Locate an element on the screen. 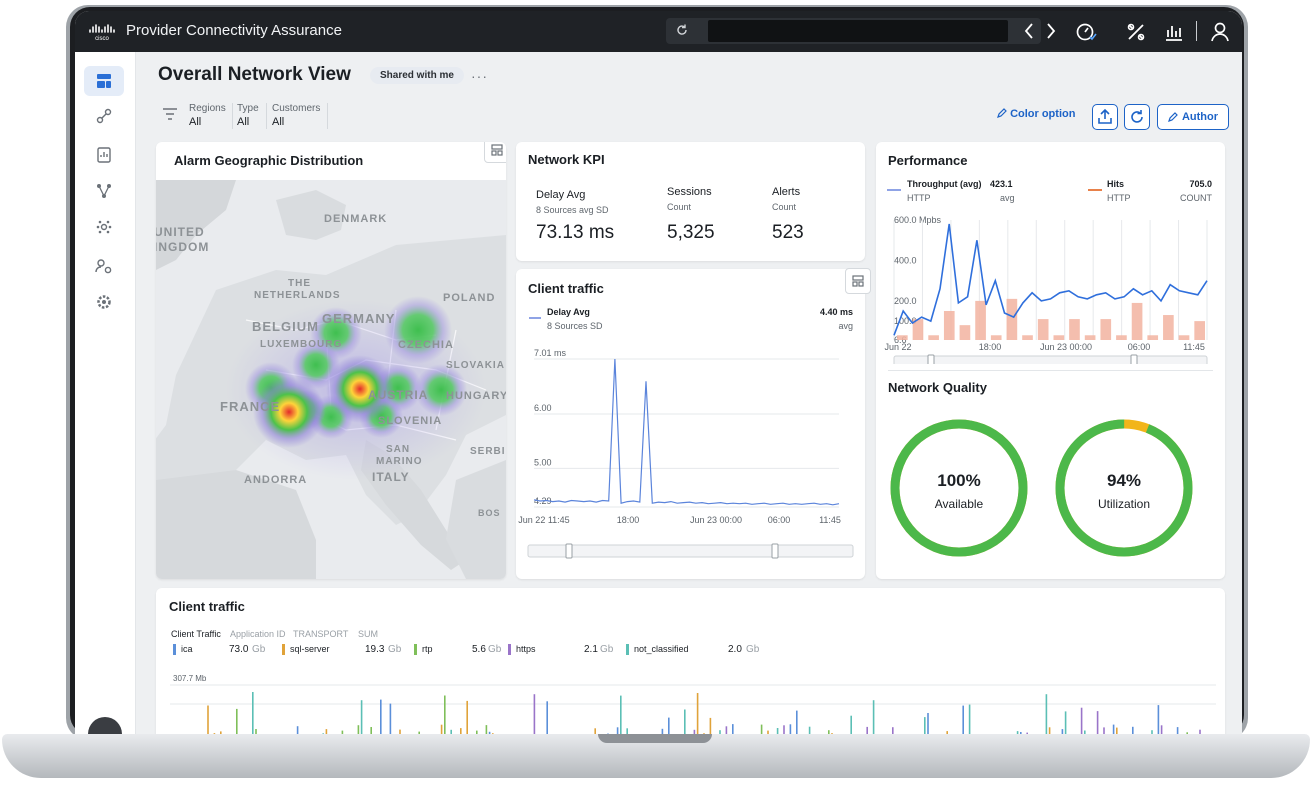 The height and width of the screenshot is (792, 1312). table-header-sum: SUM is located at coordinates (368, 634).